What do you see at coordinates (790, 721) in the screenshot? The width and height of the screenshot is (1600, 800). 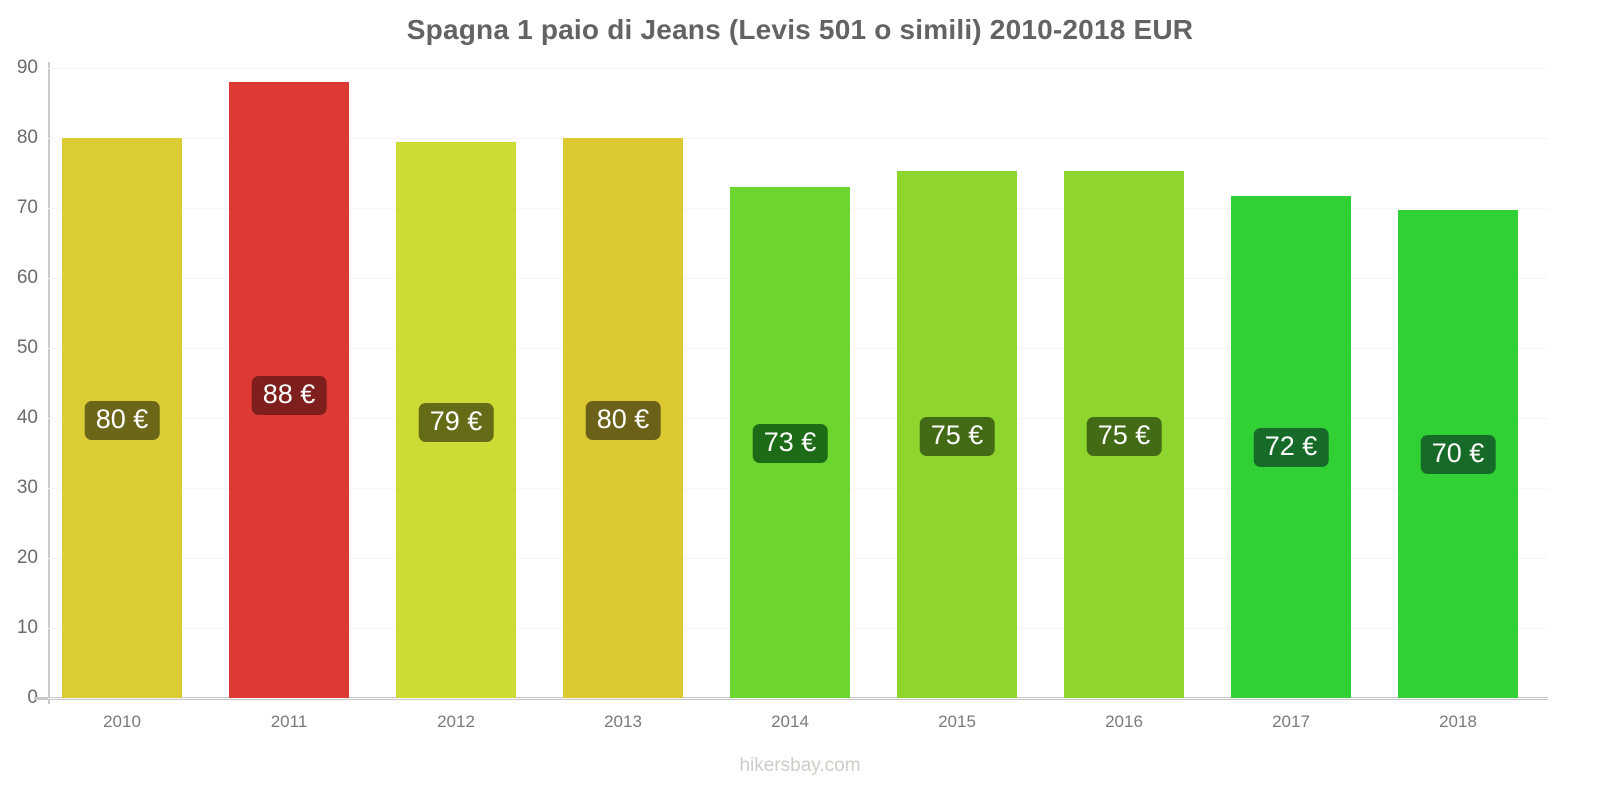 I see `x-axis-tick-label: 2014` at bounding box center [790, 721].